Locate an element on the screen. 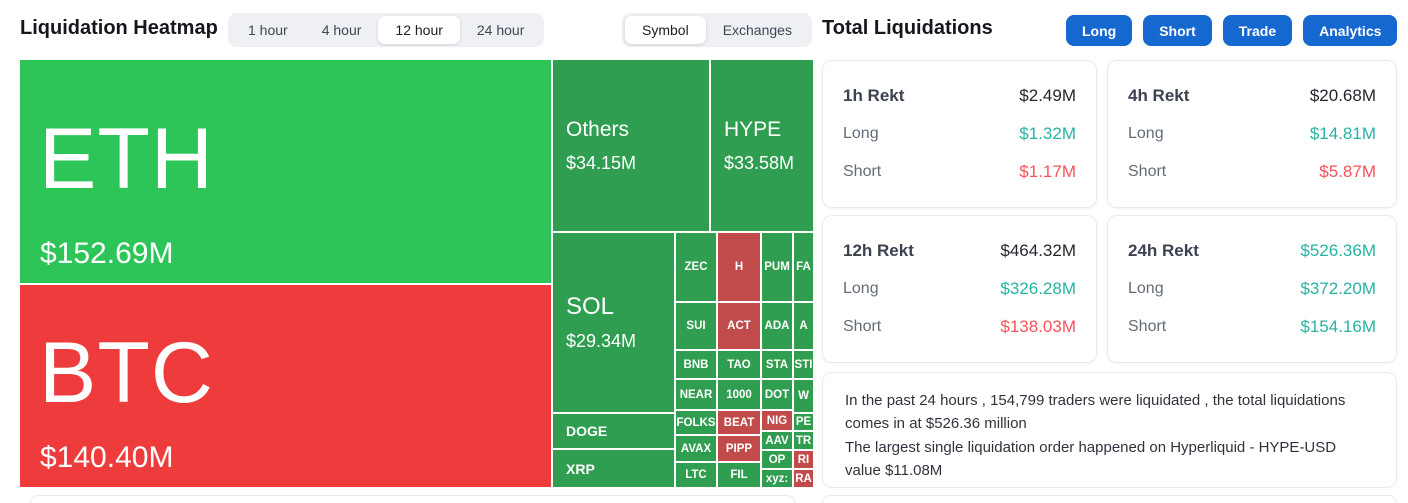 Image resolution: width=1408 pixels, height=503 pixels. short-value: $1.17M is located at coordinates (1047, 171).